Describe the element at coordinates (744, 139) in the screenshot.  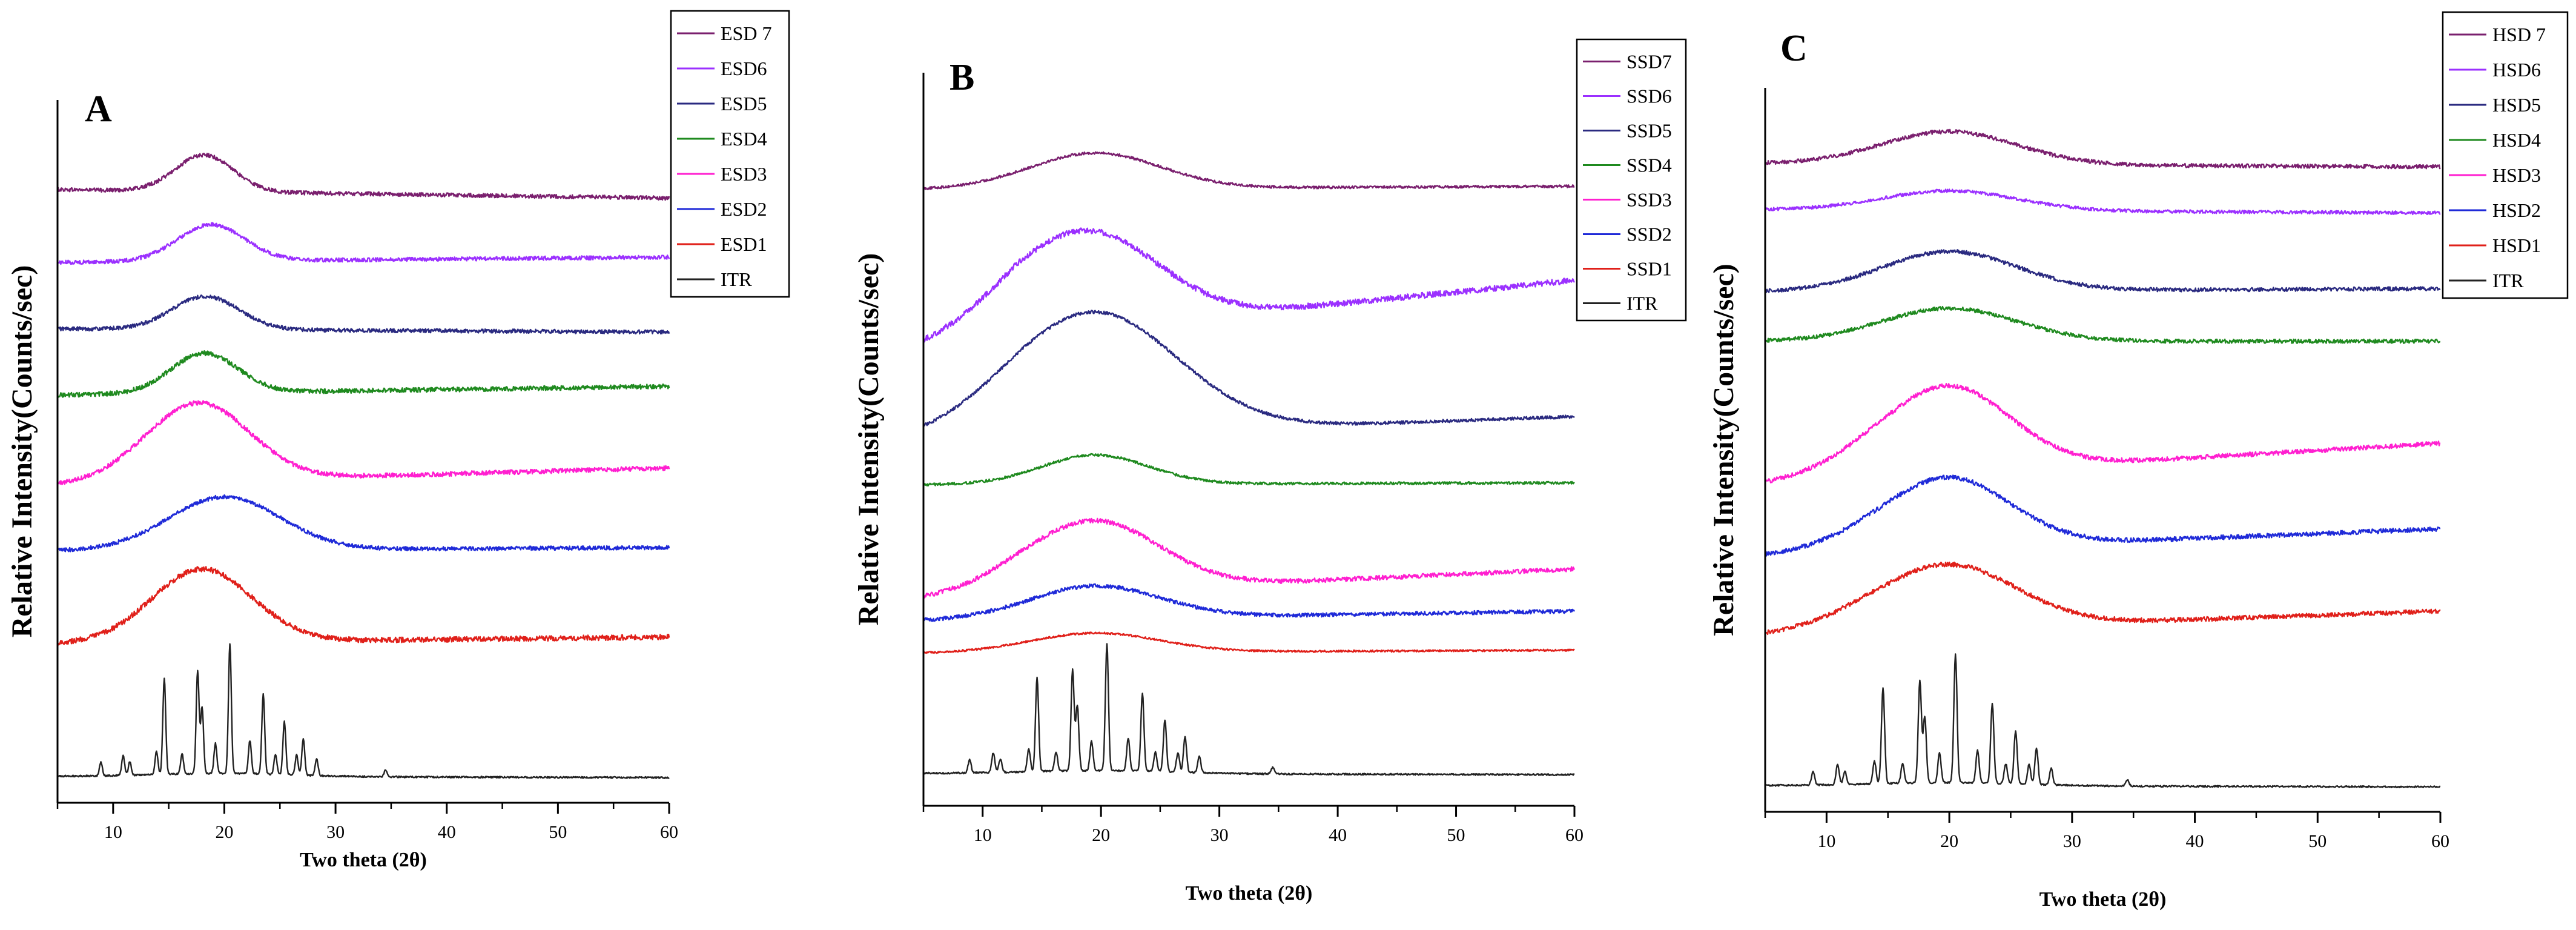
I see `legend-entry: ESD4` at that location.